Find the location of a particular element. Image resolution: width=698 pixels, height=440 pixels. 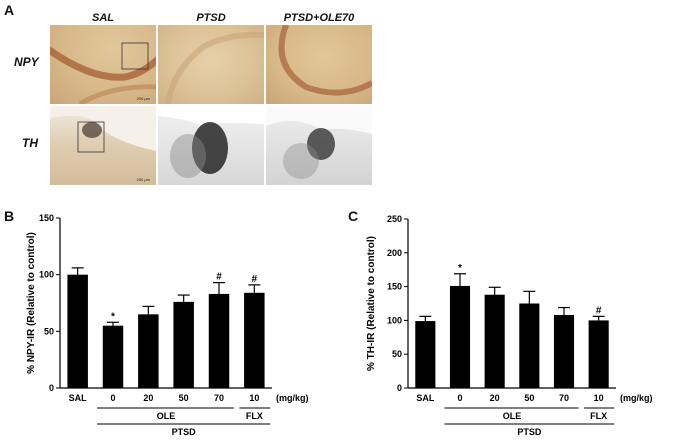

scale-bar-label: 200 μm is located at coordinates (143, 98).